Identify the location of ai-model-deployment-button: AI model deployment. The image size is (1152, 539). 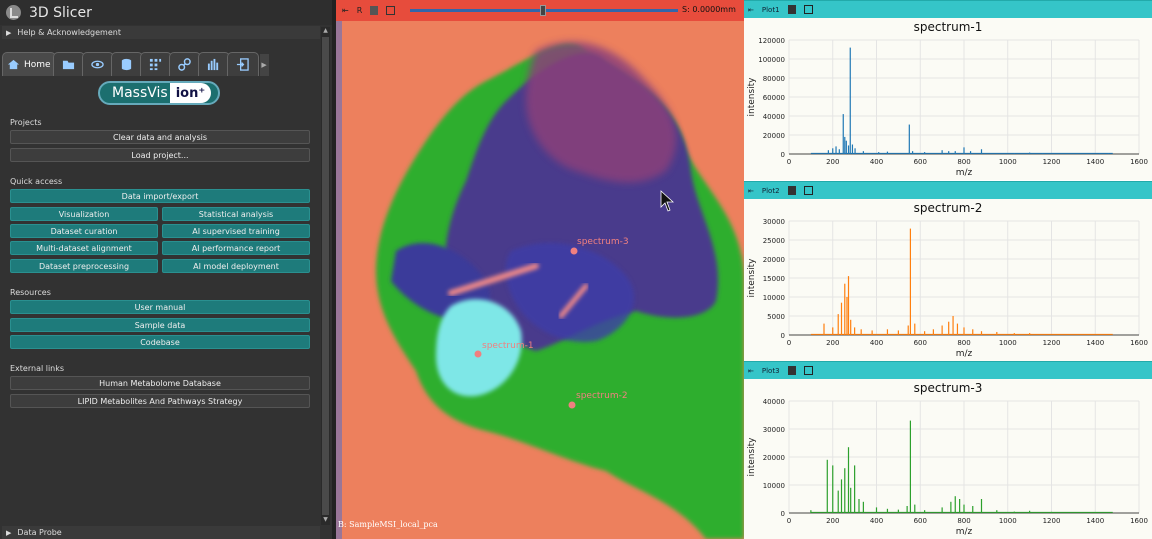
(236, 266).